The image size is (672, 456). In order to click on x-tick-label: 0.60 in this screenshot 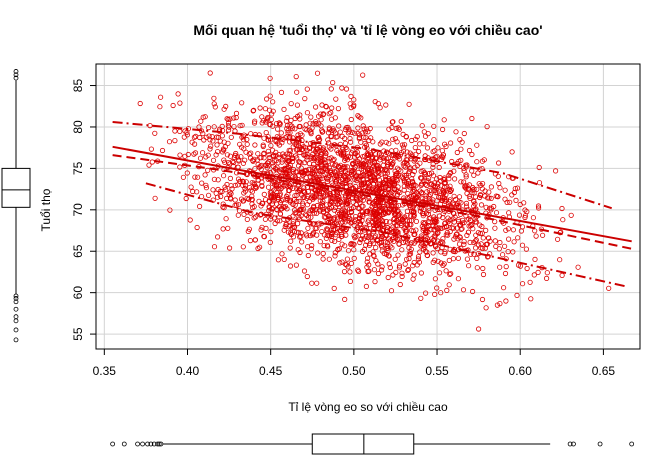, I will do `click(521, 371)`.